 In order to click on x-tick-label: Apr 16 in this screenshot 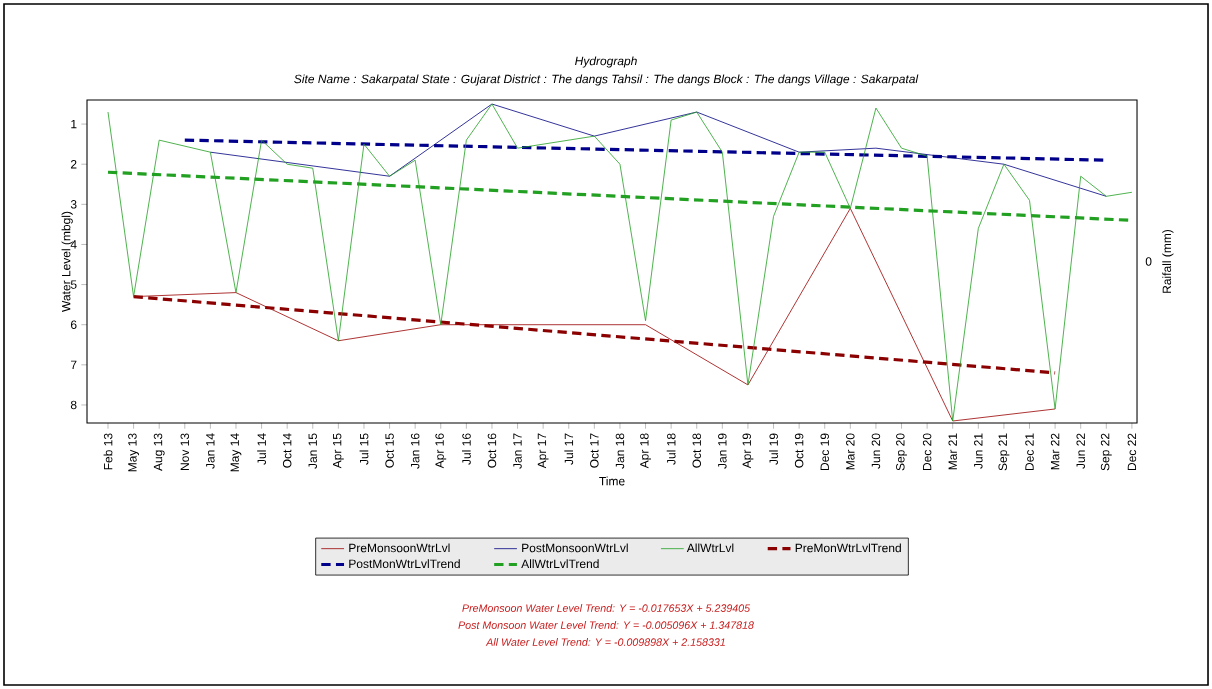, I will do `click(441, 451)`.